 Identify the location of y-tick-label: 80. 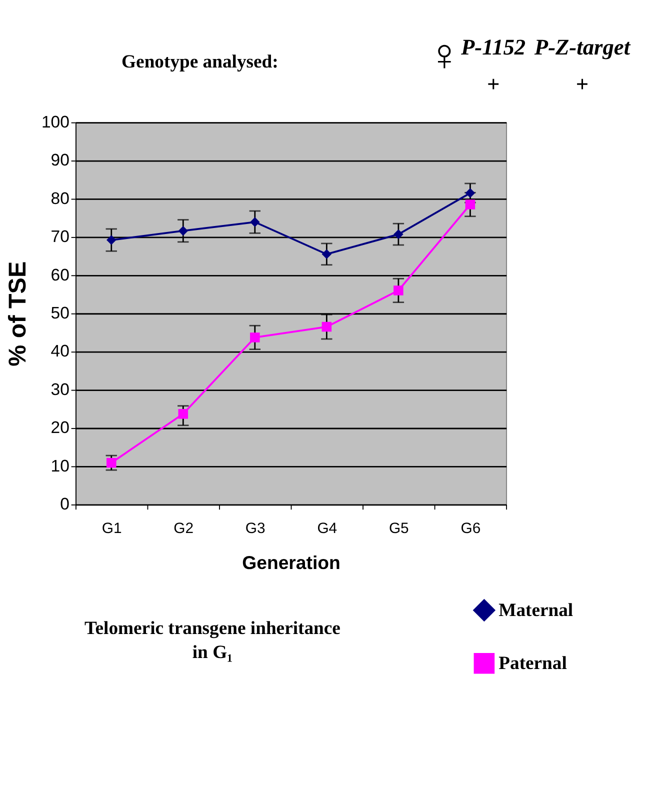
(60, 198).